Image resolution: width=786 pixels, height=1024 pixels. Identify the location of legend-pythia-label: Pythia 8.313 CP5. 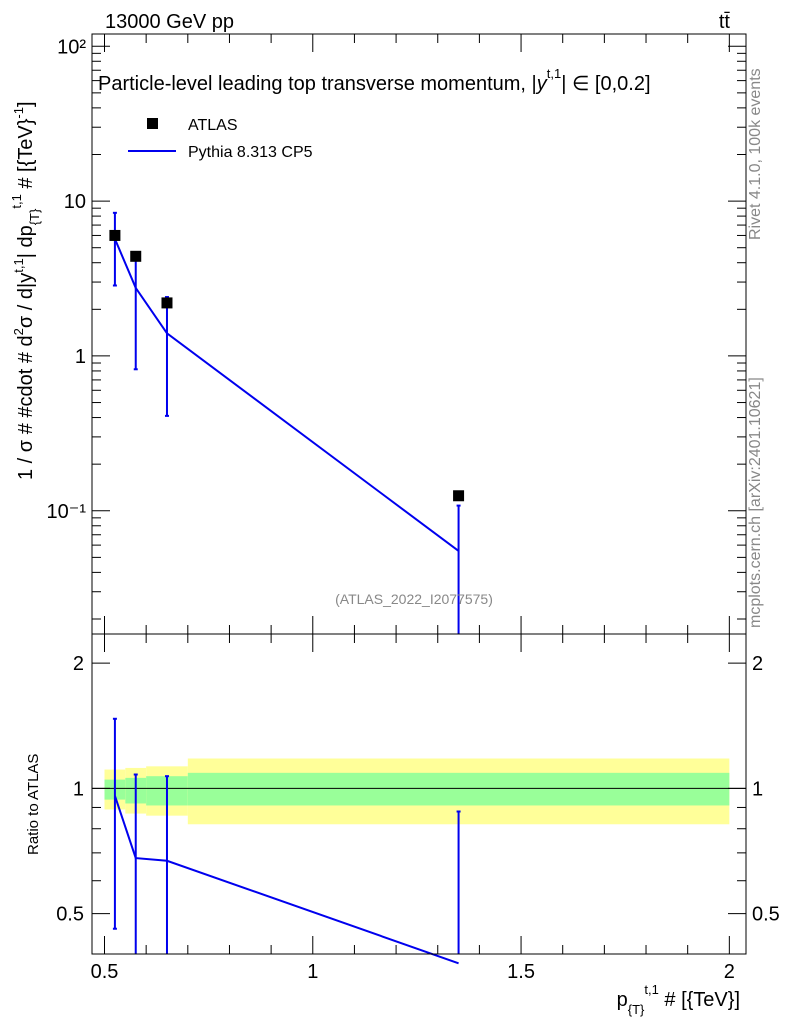
(250, 152).